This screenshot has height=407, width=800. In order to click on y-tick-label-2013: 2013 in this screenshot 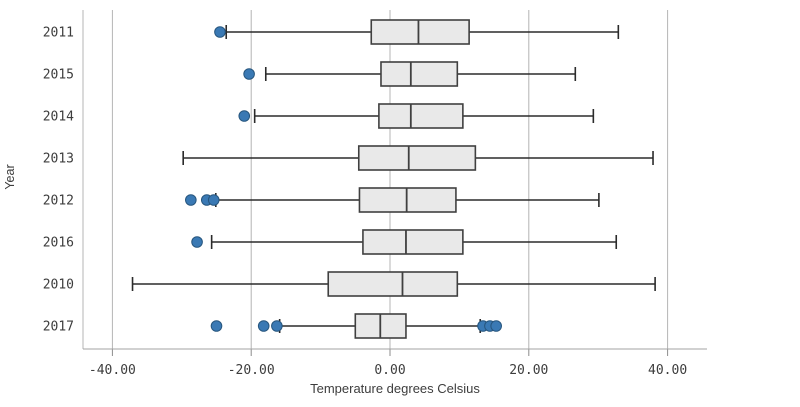, I will do `click(58, 159)`.